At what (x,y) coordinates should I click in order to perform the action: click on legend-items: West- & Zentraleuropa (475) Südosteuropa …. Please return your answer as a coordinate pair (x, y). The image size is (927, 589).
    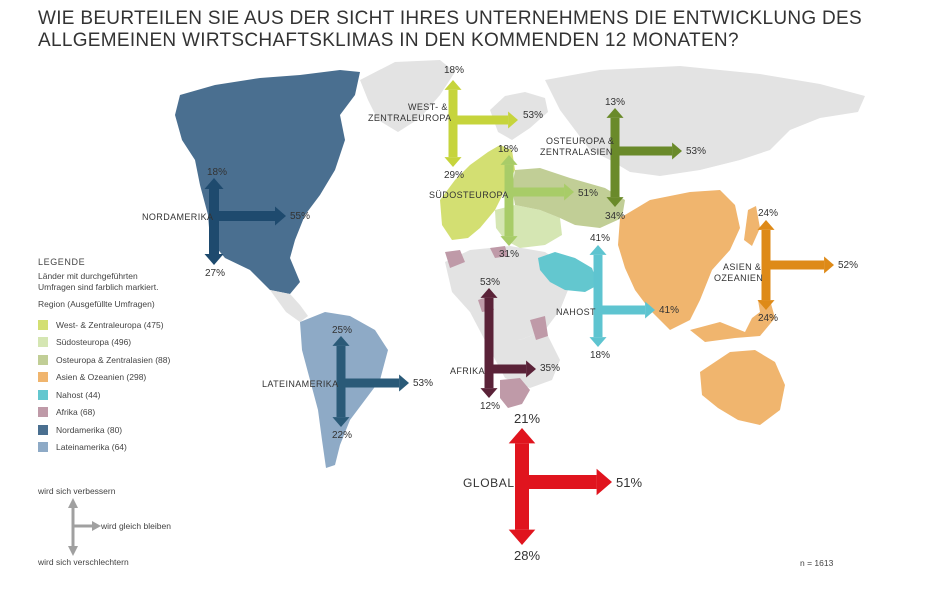
    Looking at the image, I should click on (138, 386).